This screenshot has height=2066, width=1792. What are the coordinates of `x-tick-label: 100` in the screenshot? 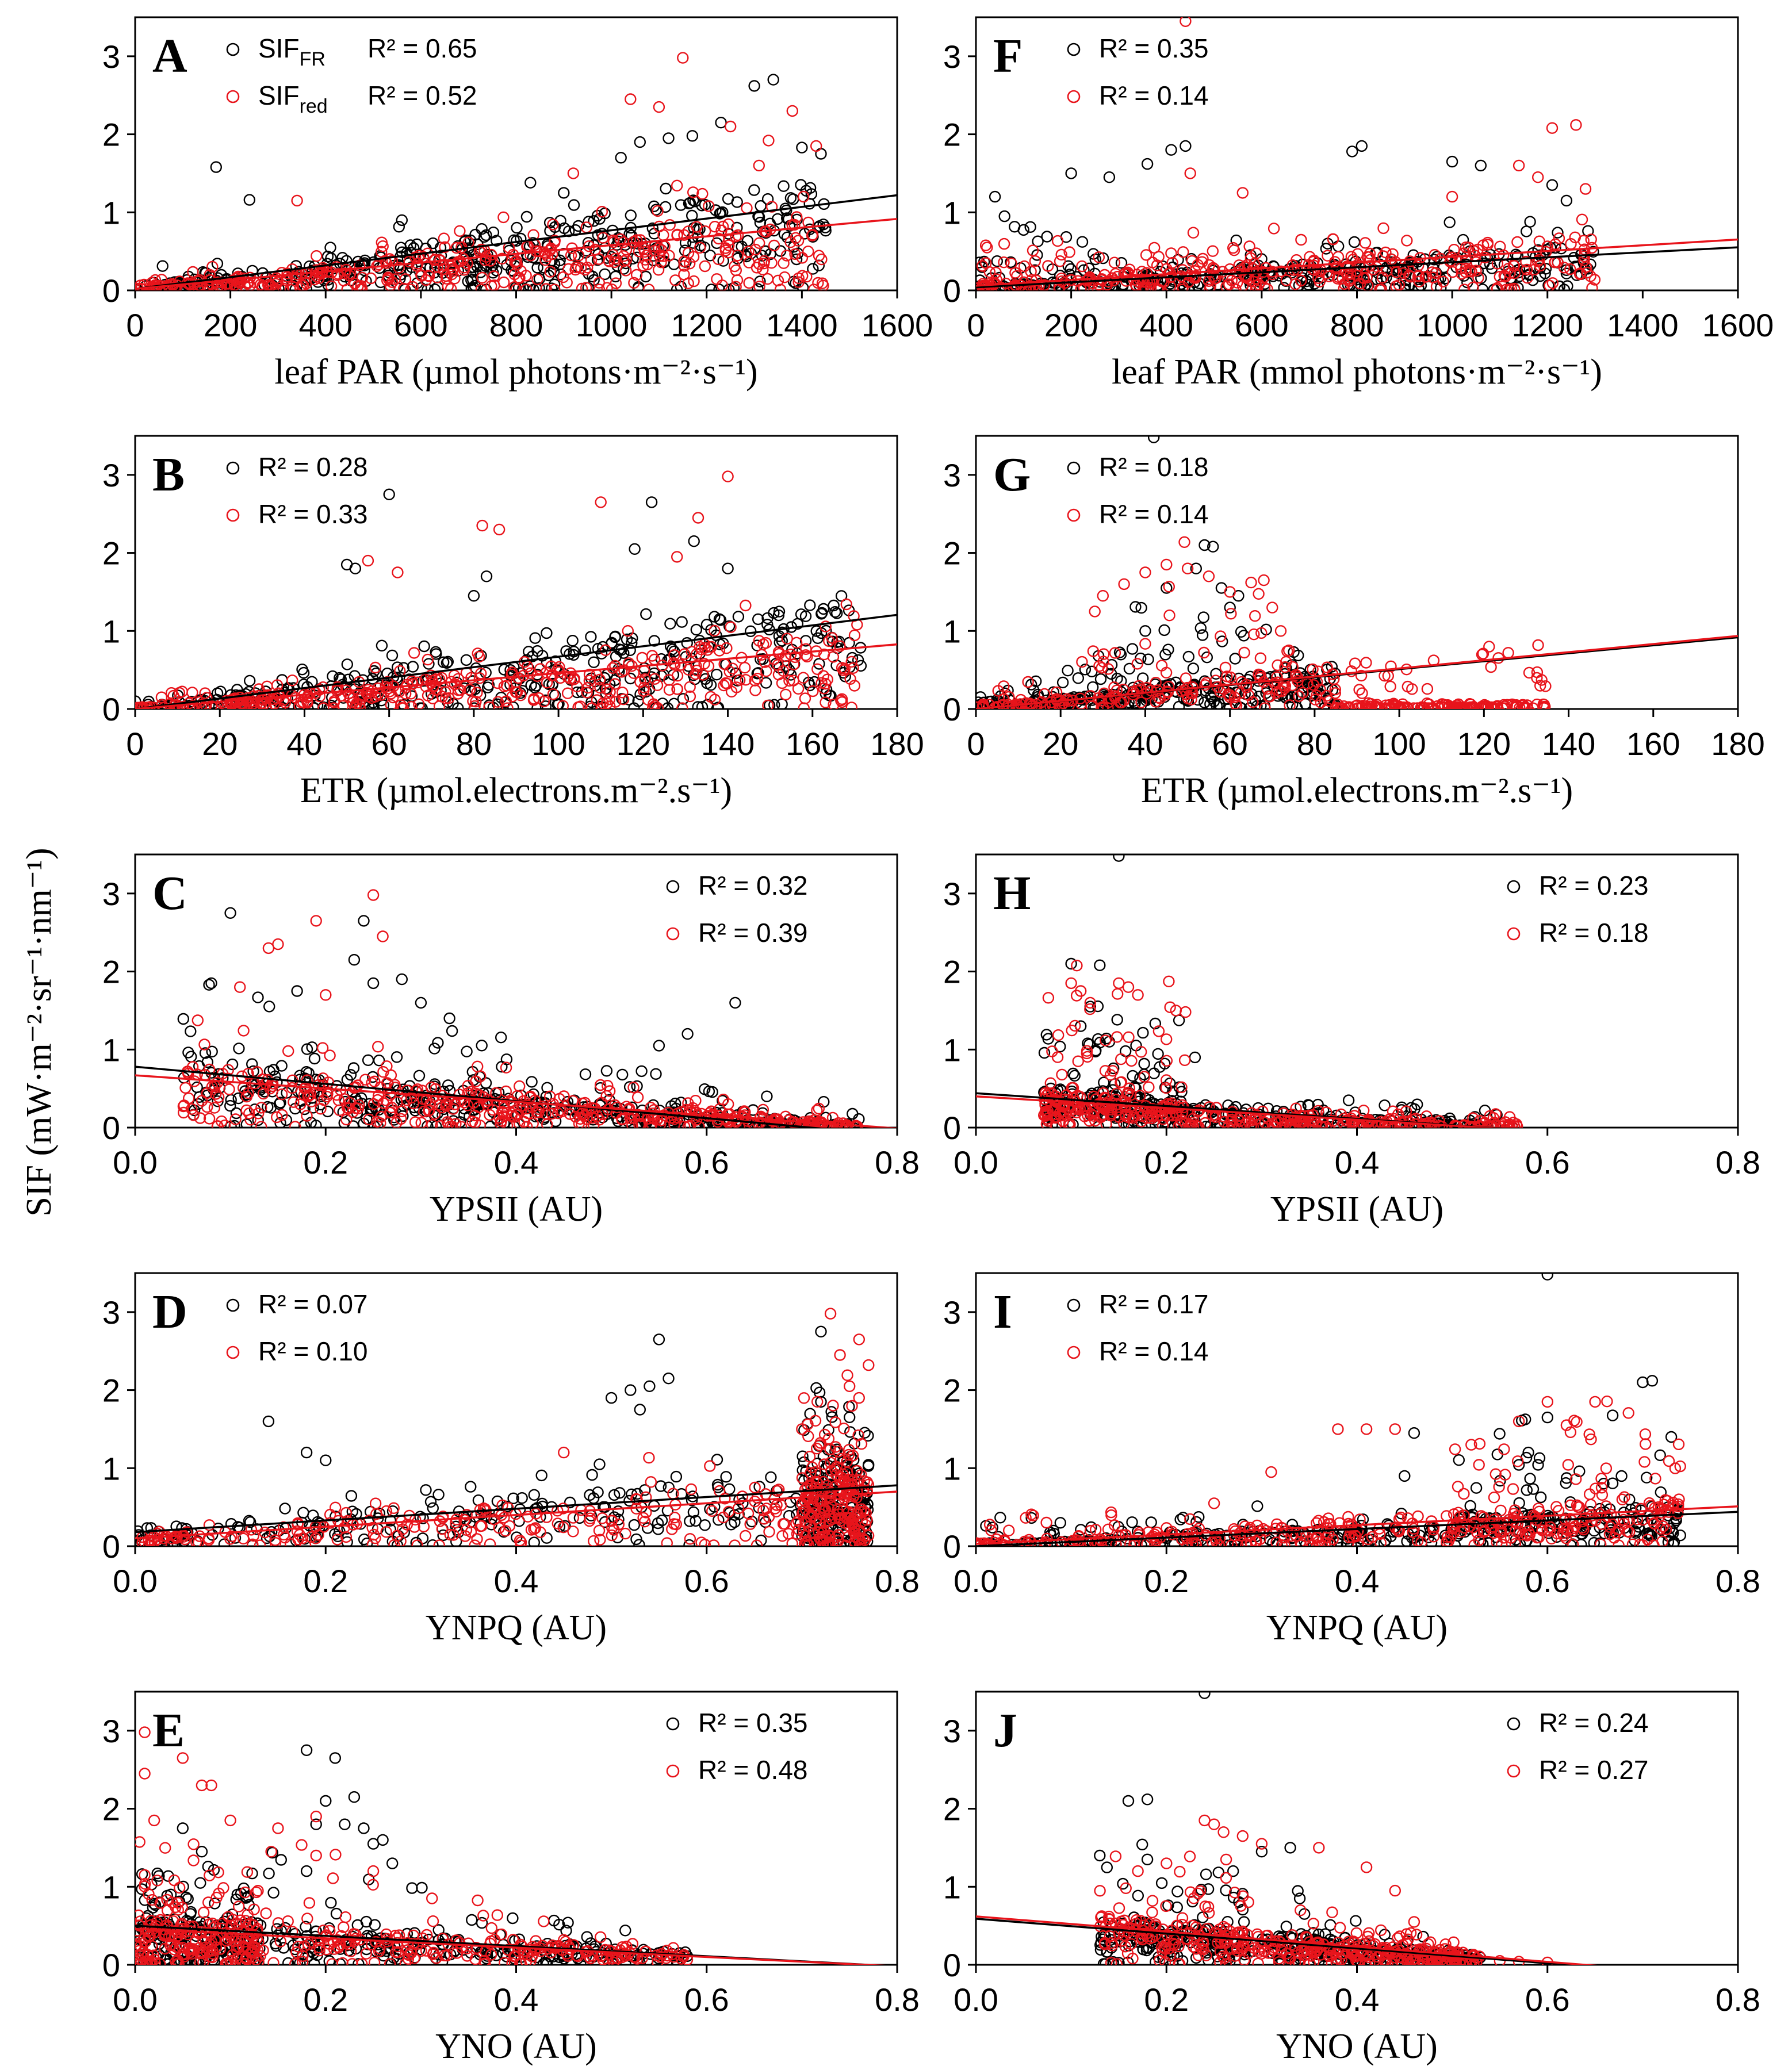 It's located at (558, 744).